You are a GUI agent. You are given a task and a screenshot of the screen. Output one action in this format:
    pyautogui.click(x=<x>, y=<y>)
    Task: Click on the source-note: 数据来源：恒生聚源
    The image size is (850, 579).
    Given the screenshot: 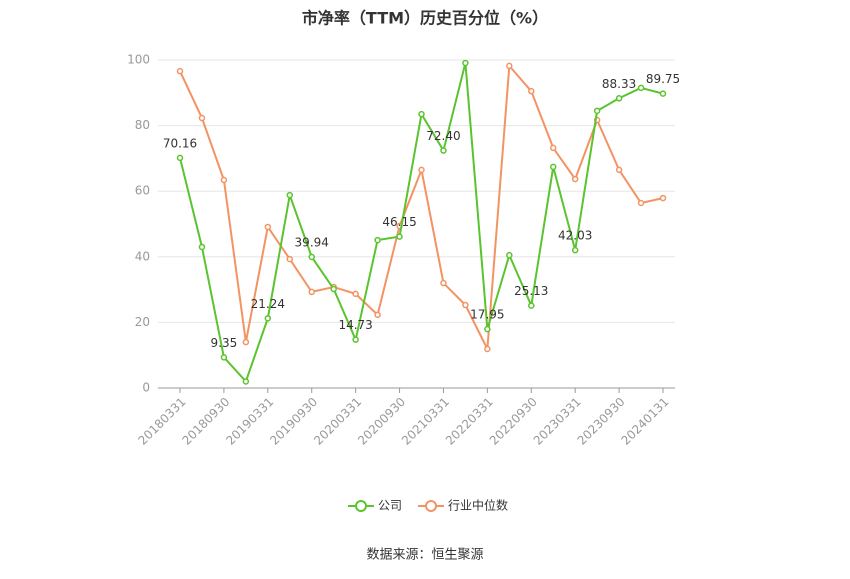 What is the action you would take?
    pyautogui.click(x=424, y=555)
    